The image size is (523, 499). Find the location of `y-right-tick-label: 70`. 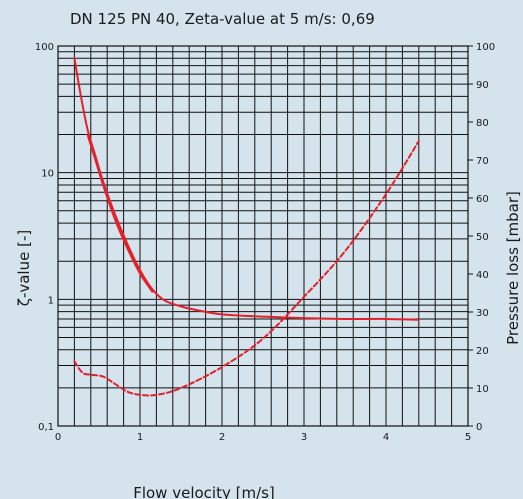

y-right-tick-label: 70 is located at coordinates (482, 161).